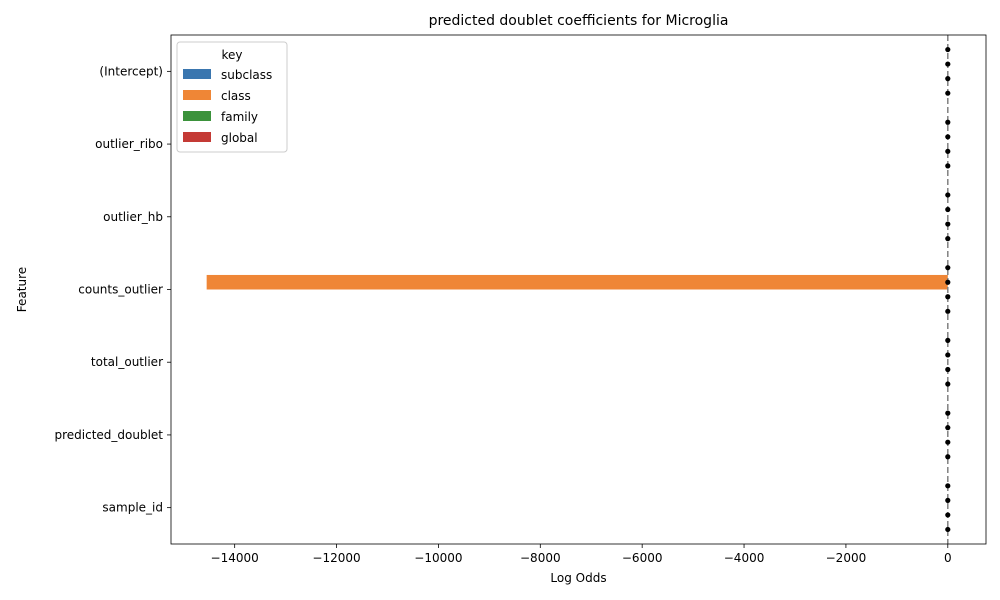  Describe the element at coordinates (948, 558) in the screenshot. I see `x-tick-label: 0` at that location.